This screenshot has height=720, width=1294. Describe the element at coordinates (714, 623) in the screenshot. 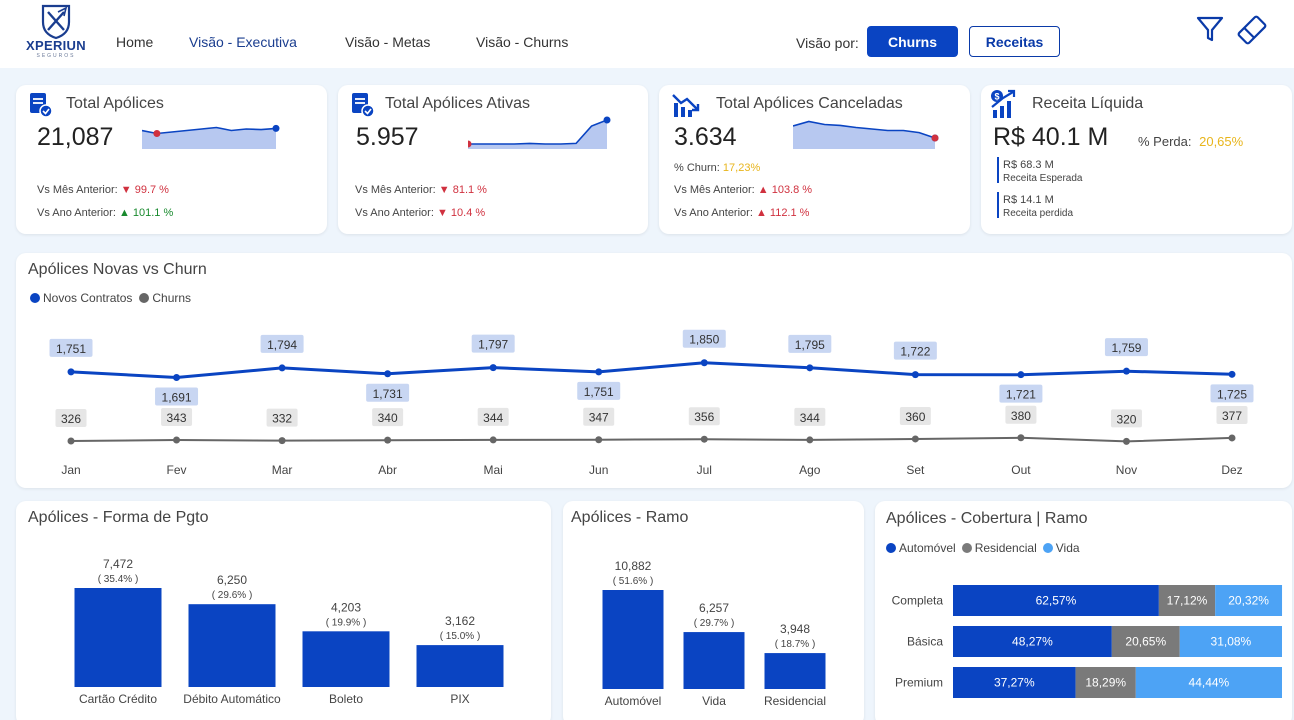

I see `bar-percent-label: ( 29.7% )` at that location.